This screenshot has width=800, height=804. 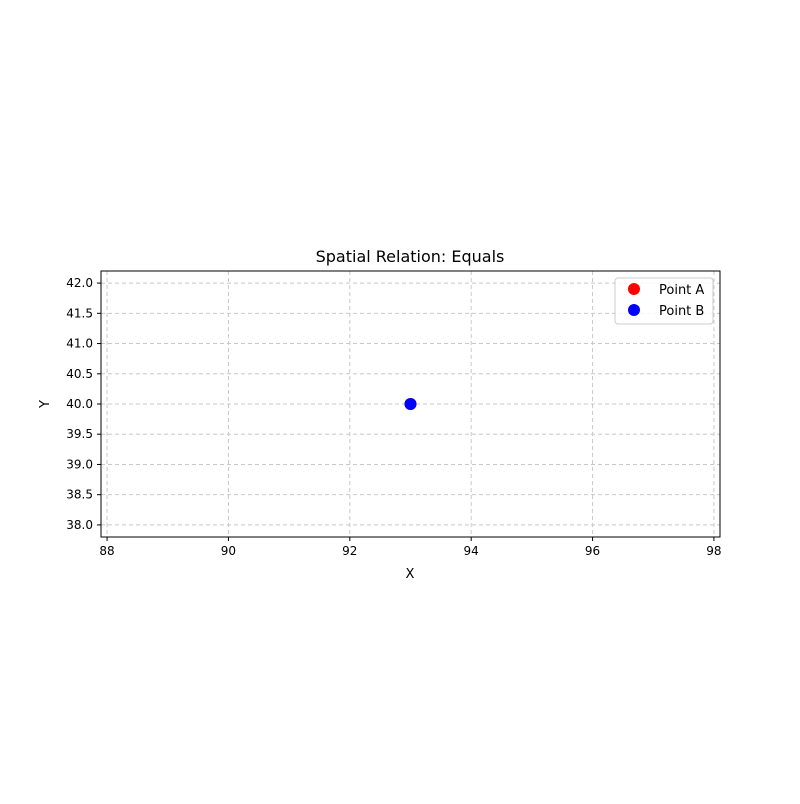 I want to click on legend-marker-point-b, so click(x=634, y=310).